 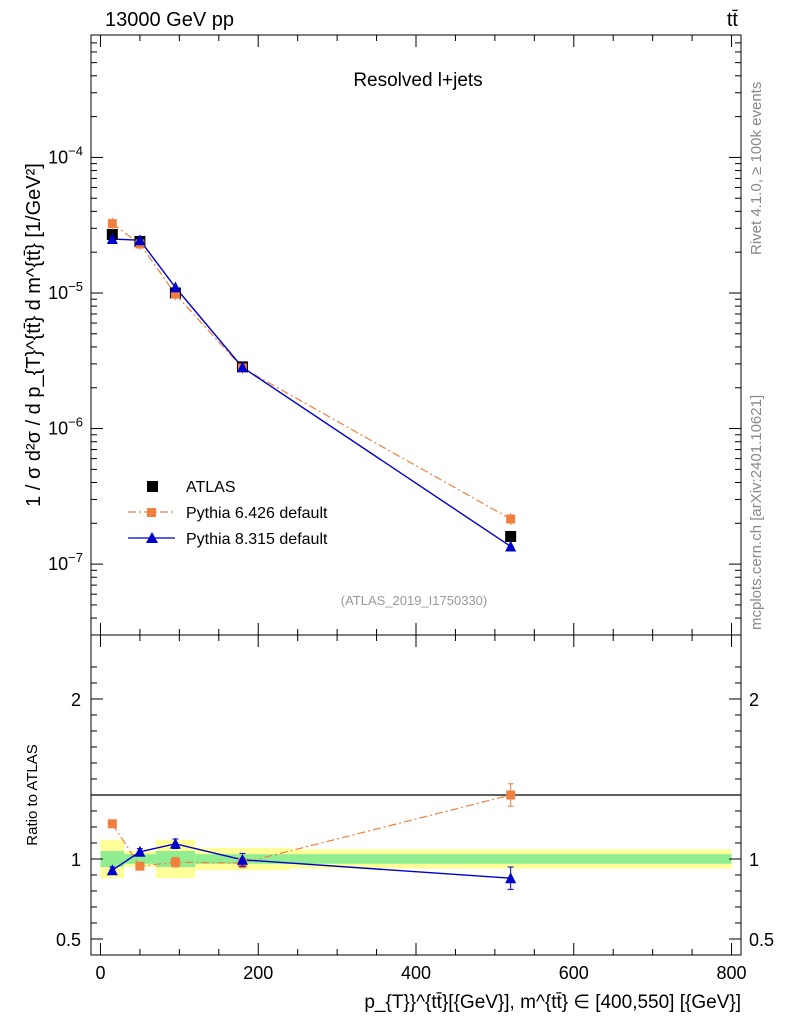 What do you see at coordinates (68, 940) in the screenshot?
I see `ratio-y-tick-0.5: 0.5` at bounding box center [68, 940].